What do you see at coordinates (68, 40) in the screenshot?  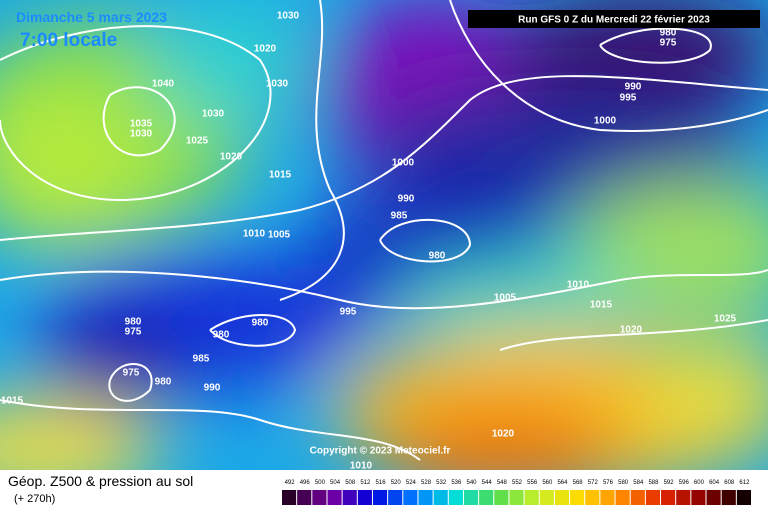 I see `valid-time: 7:00 locale` at bounding box center [68, 40].